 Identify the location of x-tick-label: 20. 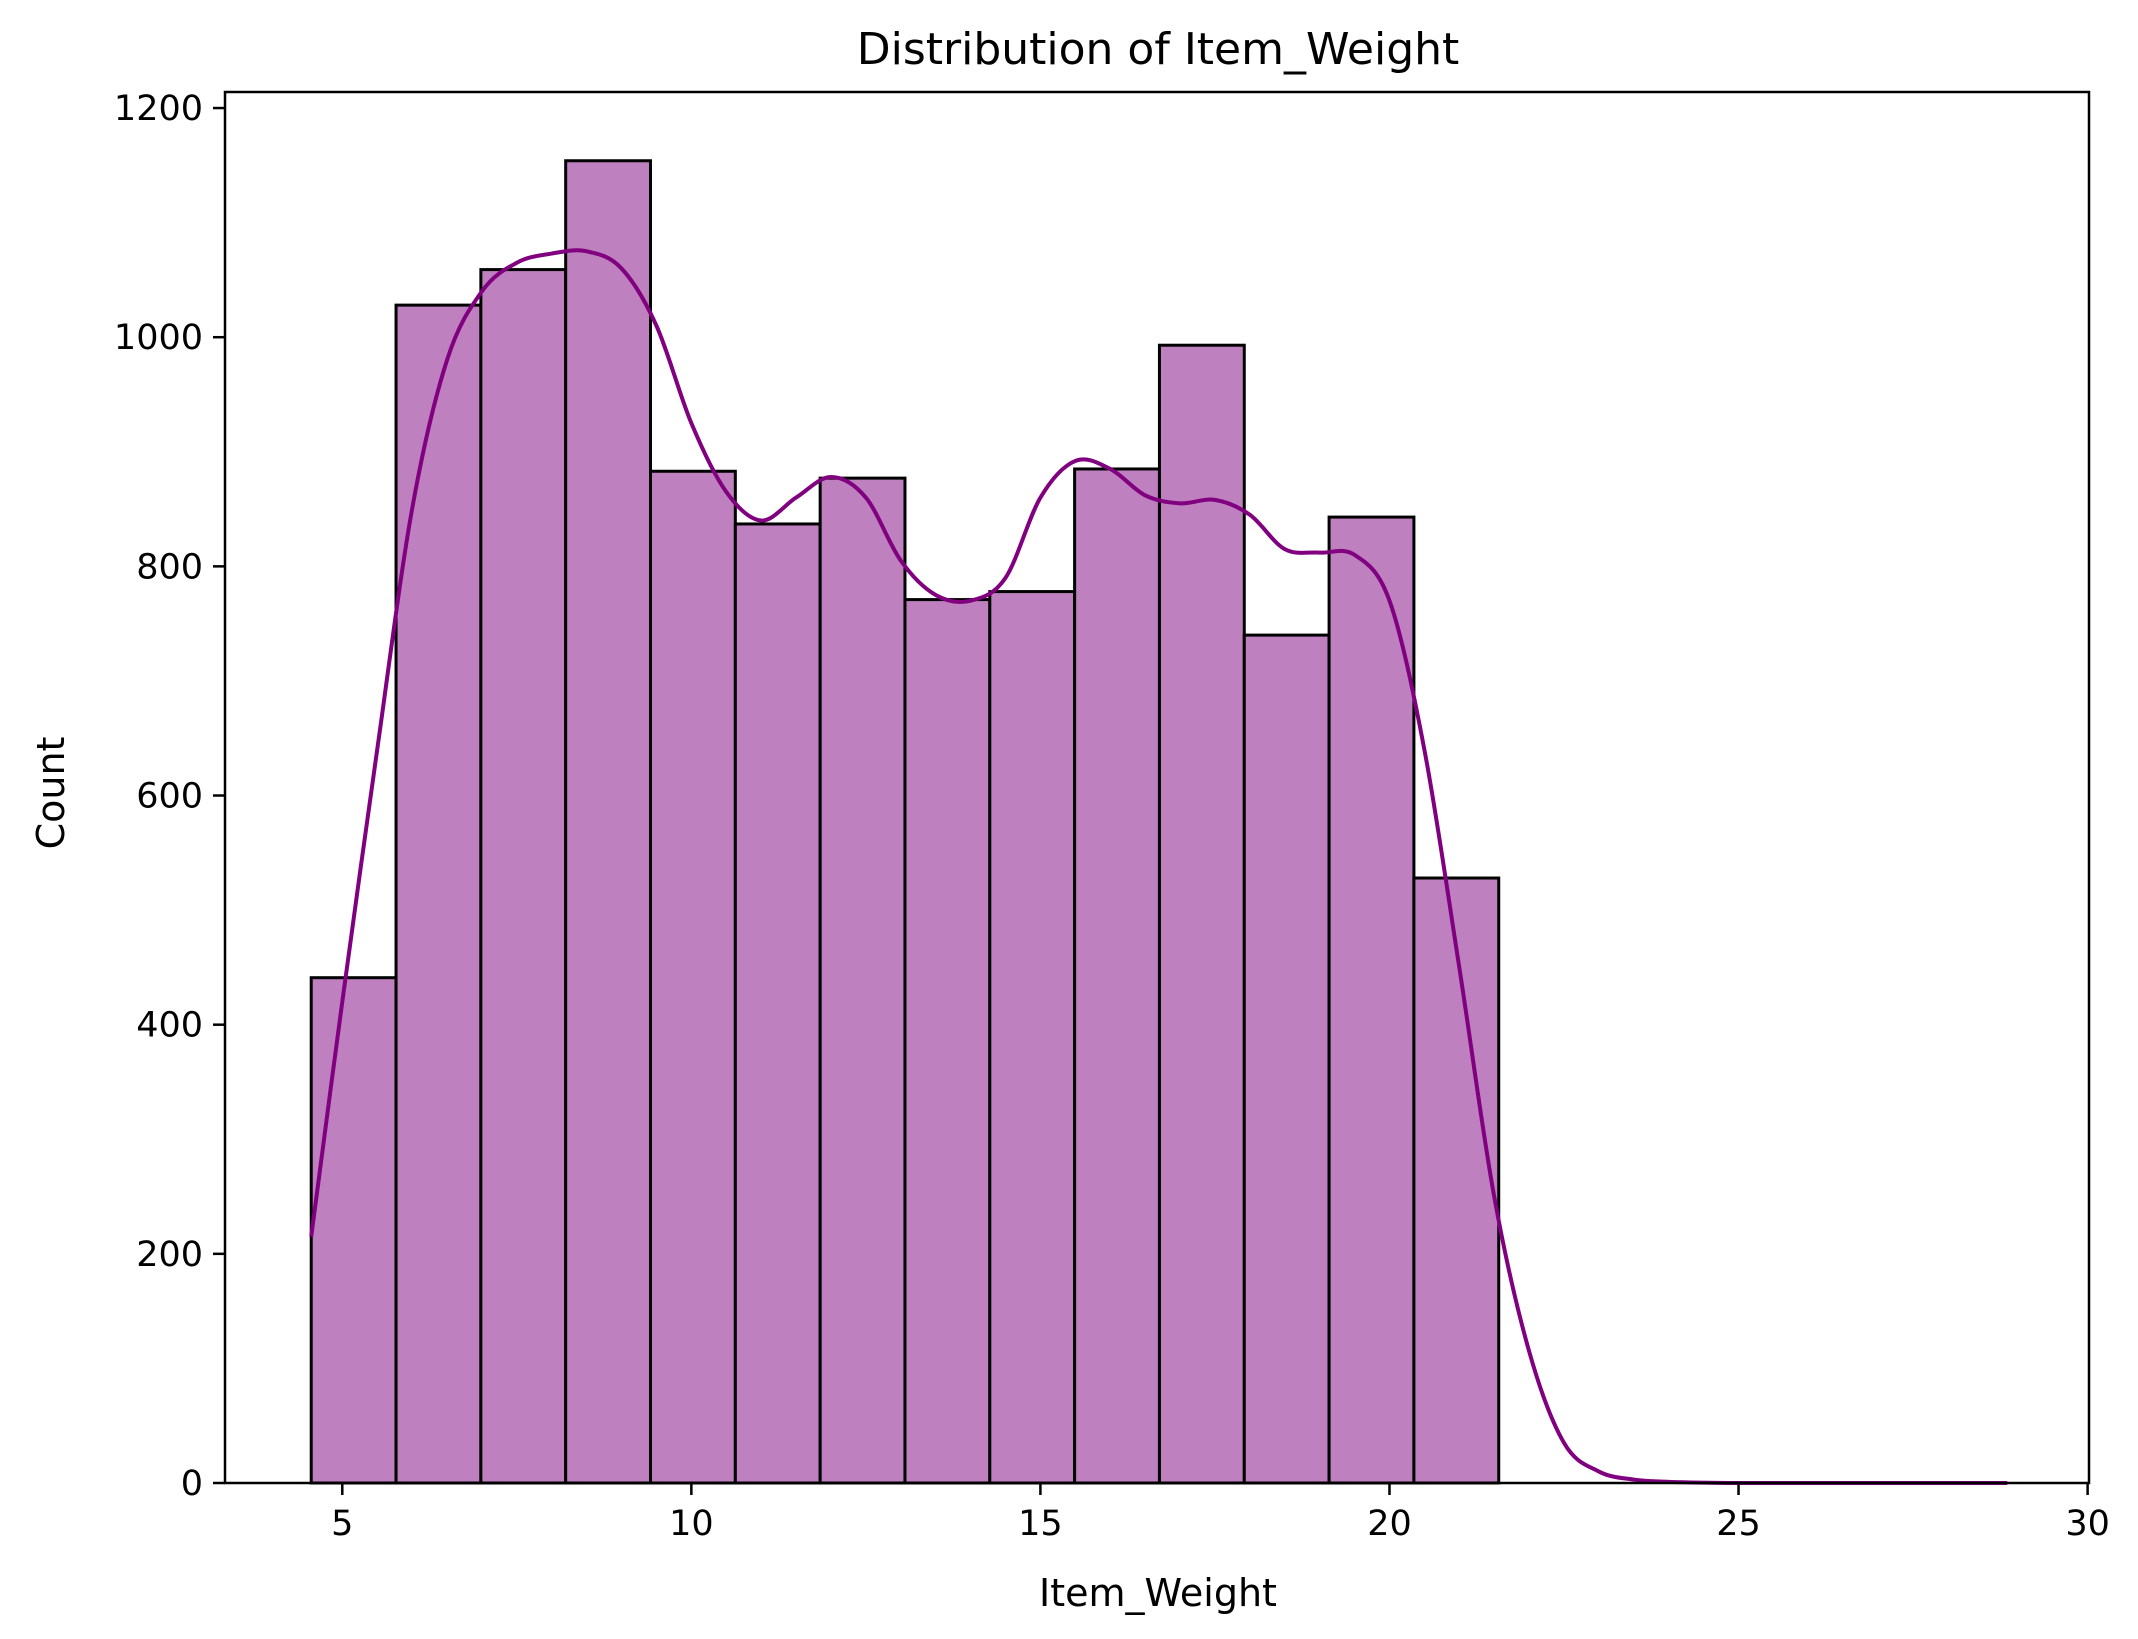
(1389, 1524).